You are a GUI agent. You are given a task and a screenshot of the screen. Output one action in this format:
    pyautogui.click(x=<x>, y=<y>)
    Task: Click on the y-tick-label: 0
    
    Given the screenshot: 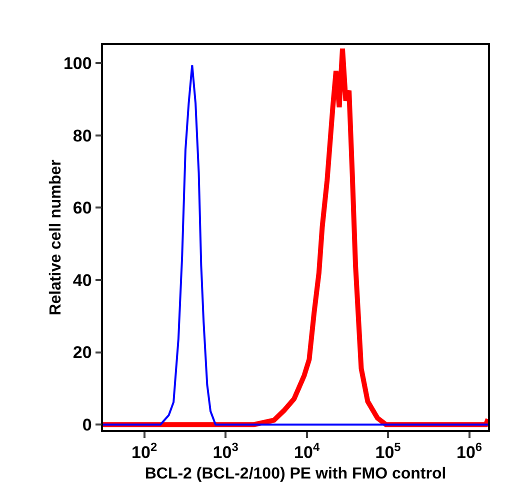 What is the action you would take?
    pyautogui.click(x=87, y=425)
    